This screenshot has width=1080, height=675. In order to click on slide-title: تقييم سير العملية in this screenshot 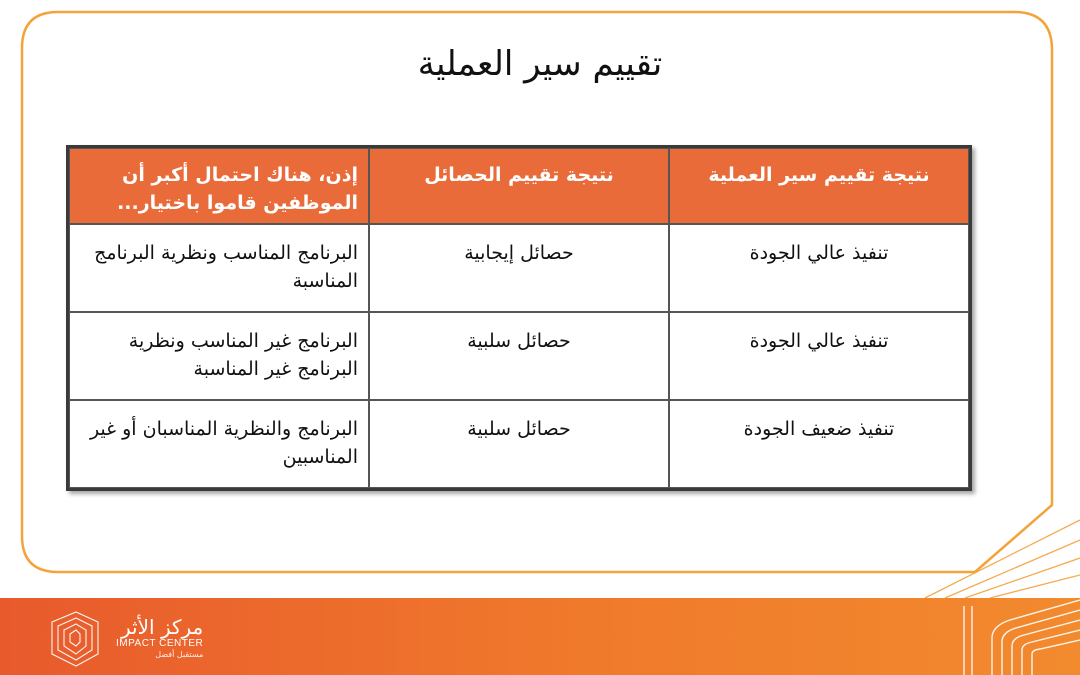, I will do `click(540, 64)`.